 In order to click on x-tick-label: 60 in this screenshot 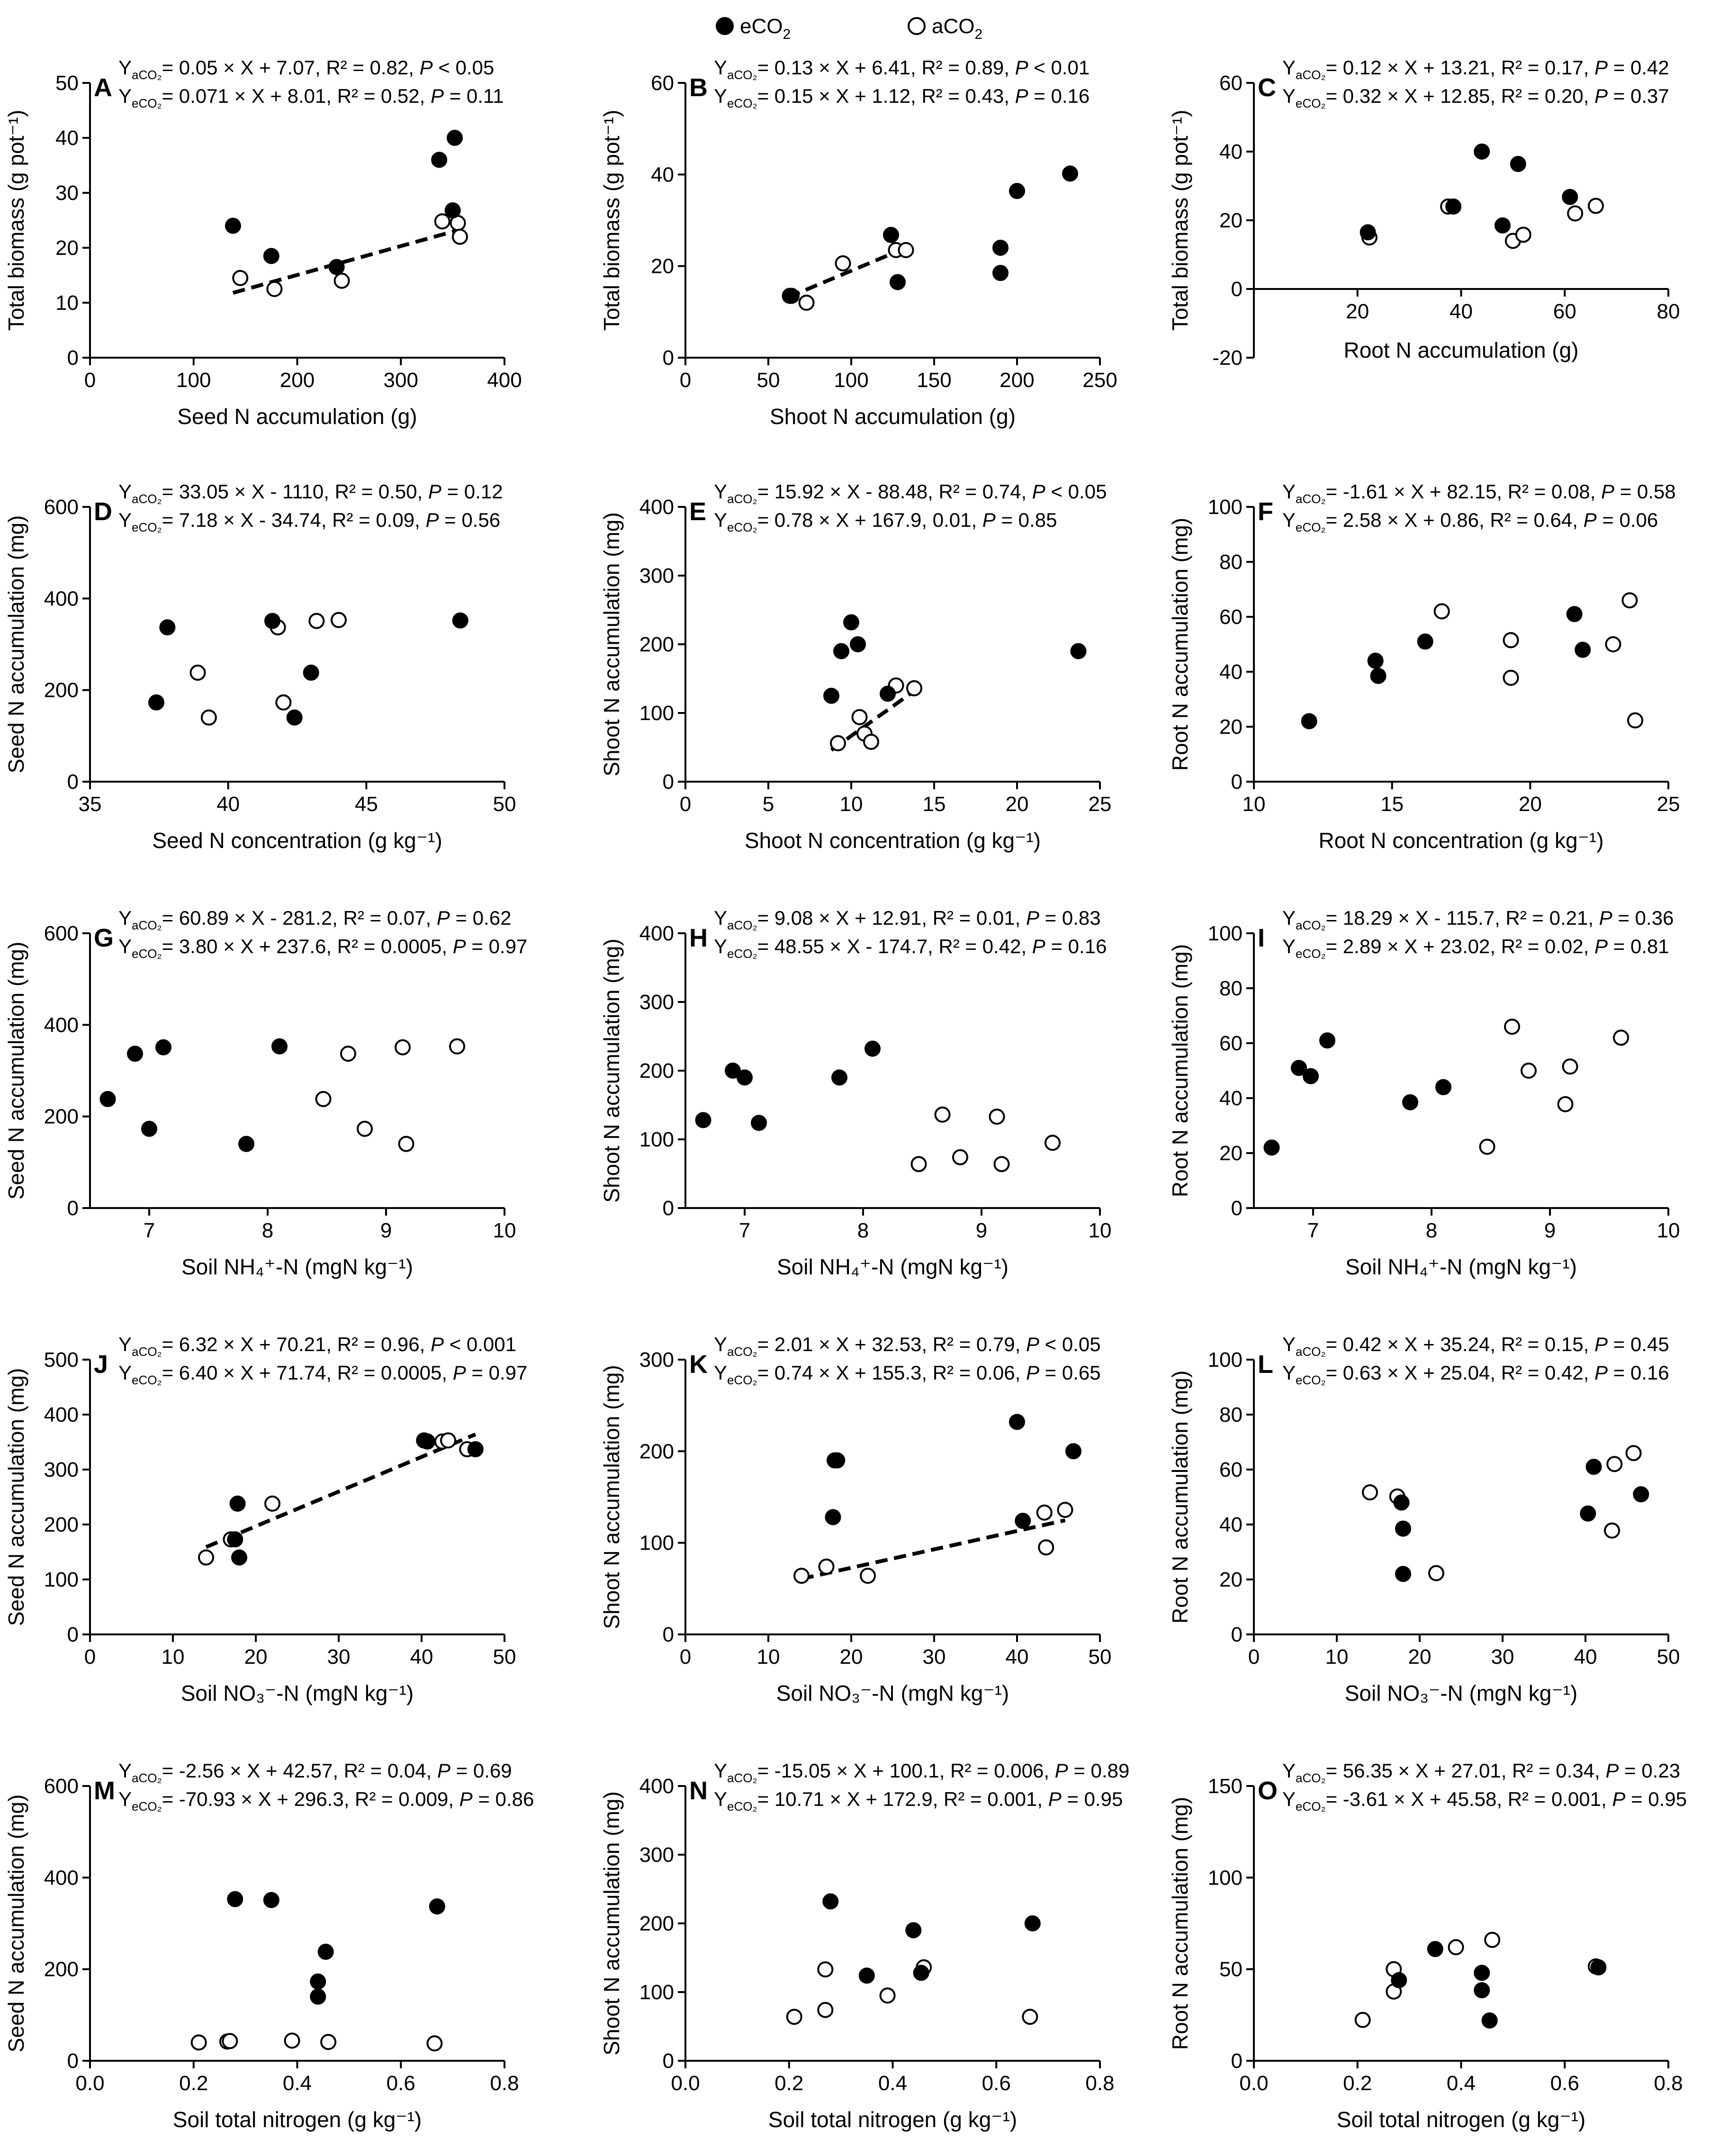, I will do `click(1564, 311)`.